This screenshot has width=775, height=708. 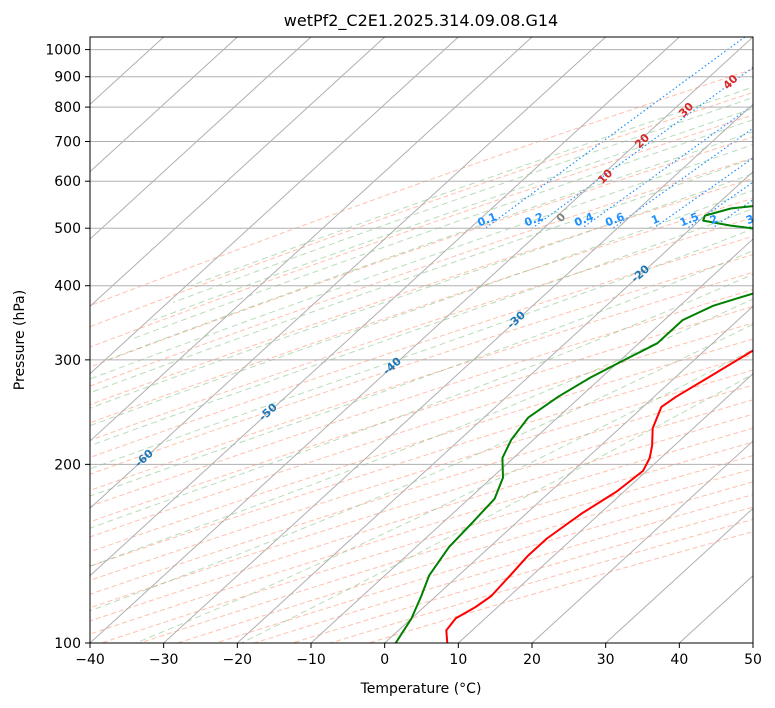 I want to click on x-tick-label: 30, so click(x=606, y=660).